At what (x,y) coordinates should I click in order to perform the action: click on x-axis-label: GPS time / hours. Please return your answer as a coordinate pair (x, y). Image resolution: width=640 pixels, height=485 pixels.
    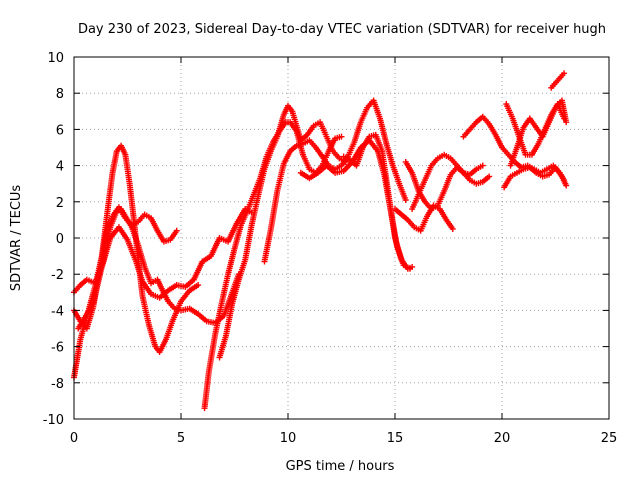
    Looking at the image, I should click on (340, 466).